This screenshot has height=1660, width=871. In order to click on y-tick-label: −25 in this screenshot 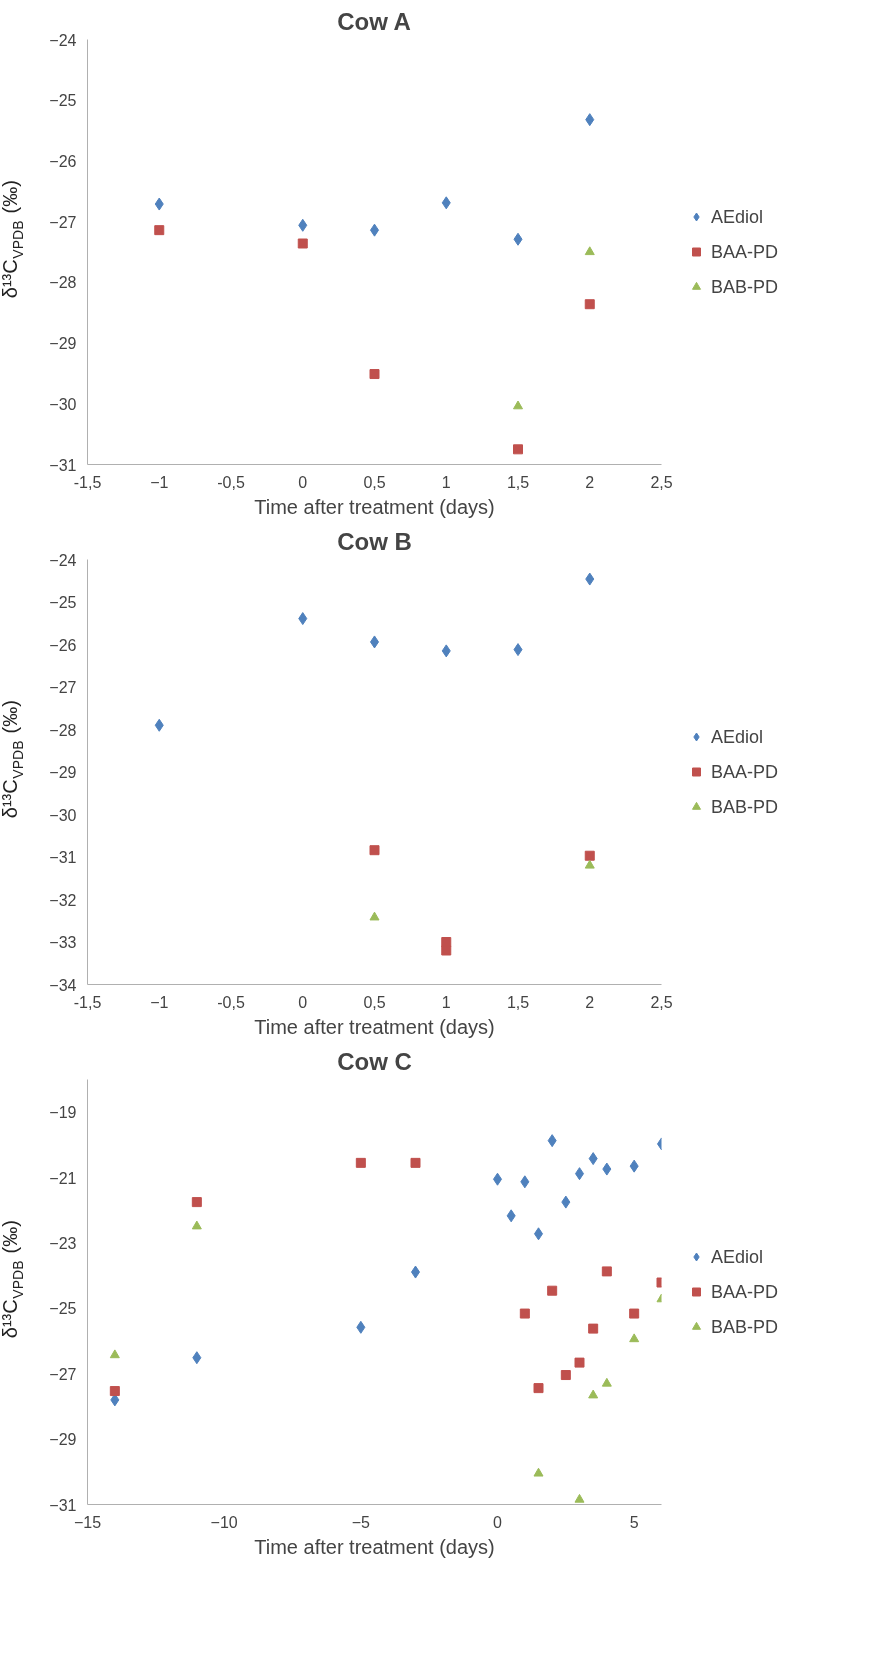, I will do `click(63, 101)`.